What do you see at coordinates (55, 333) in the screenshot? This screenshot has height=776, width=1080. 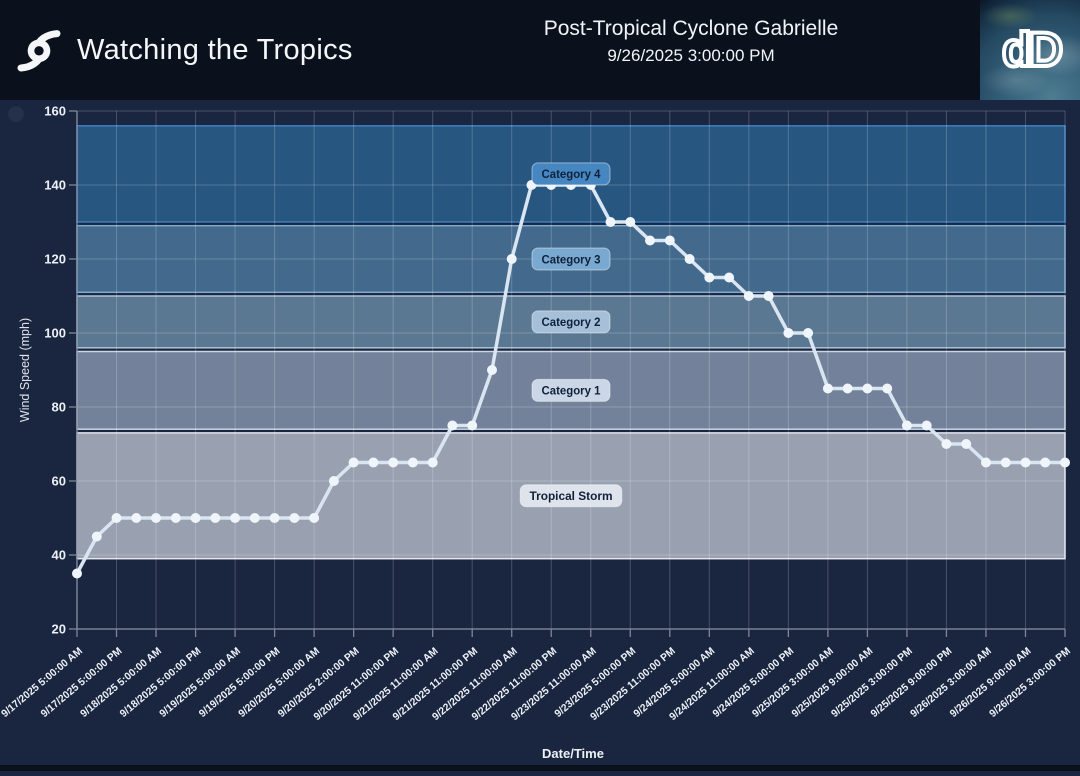 I see `y-tick-label: 100` at bounding box center [55, 333].